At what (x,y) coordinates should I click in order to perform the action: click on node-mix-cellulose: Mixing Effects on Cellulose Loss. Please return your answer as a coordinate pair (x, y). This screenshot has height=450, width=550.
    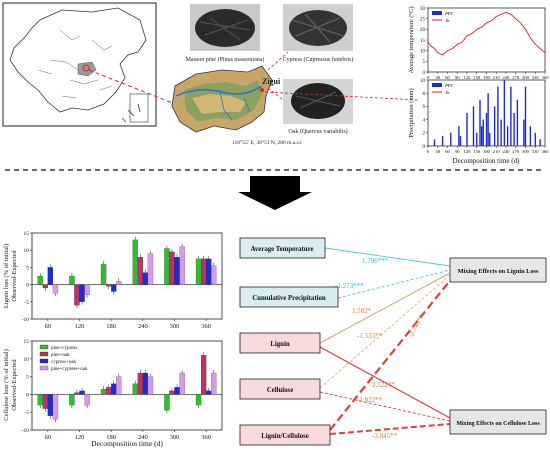
    Looking at the image, I should click on (498, 424).